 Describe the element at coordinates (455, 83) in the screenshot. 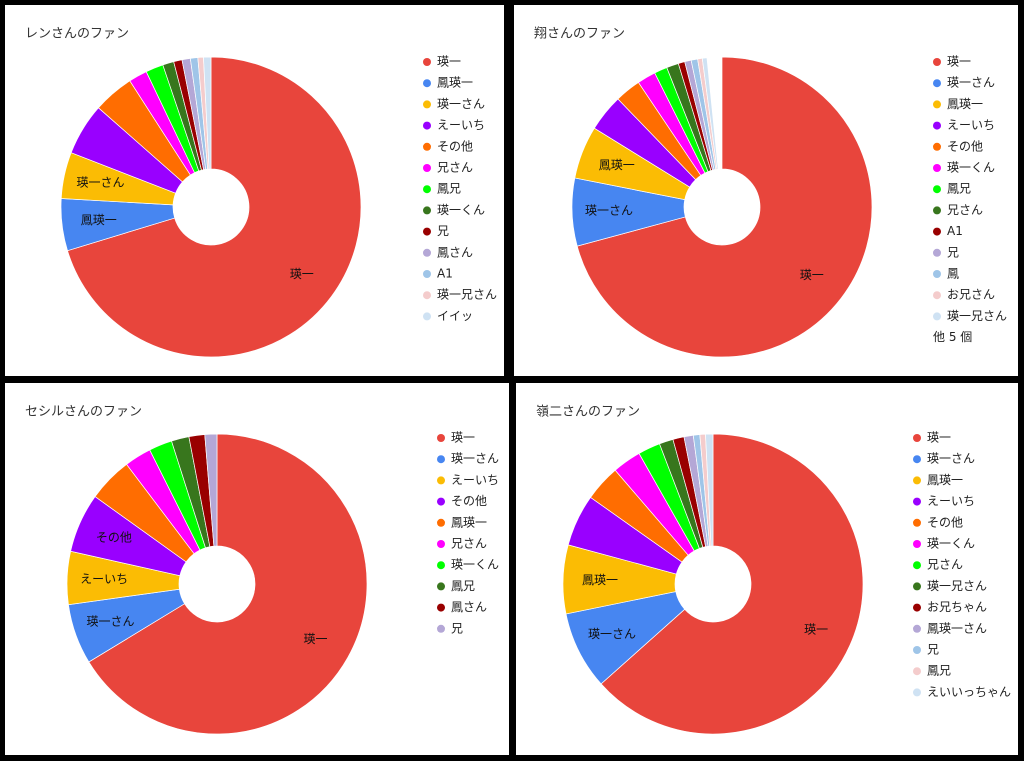

I see `legend-label: 鳳瑛一` at that location.